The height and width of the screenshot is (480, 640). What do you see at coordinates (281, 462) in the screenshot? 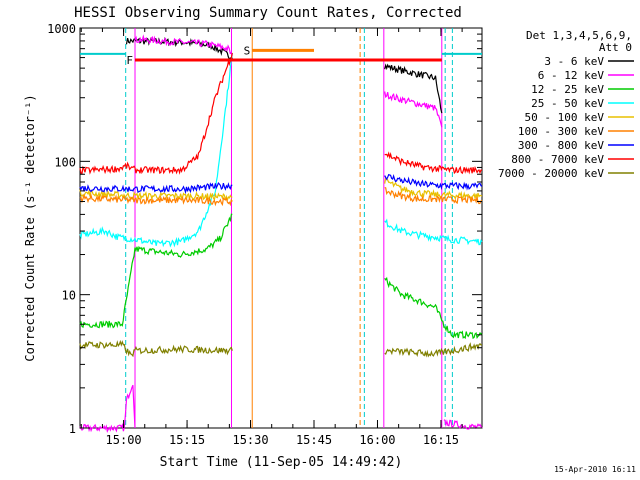
I see `x-axis-label: Start Time (11-Sep-05 14:49:42)` at bounding box center [281, 462].